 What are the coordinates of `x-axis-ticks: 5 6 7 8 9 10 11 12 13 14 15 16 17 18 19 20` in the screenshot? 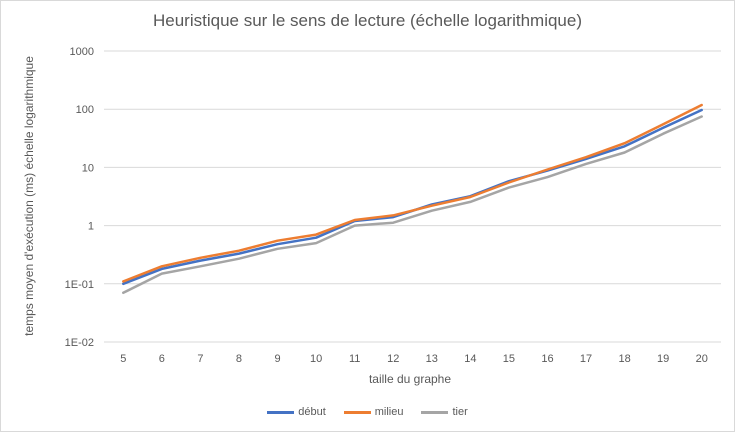 It's located at (414, 359).